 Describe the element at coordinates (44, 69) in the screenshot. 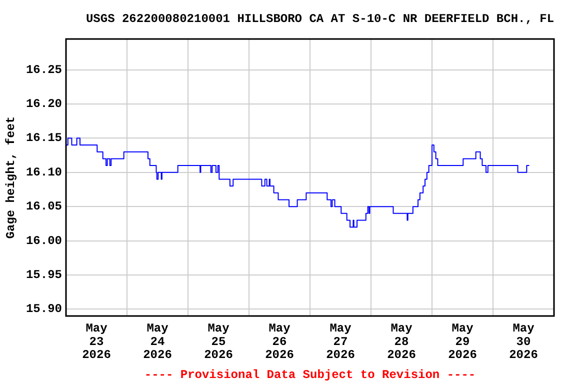

I see `y-tick-label: 16.25` at that location.